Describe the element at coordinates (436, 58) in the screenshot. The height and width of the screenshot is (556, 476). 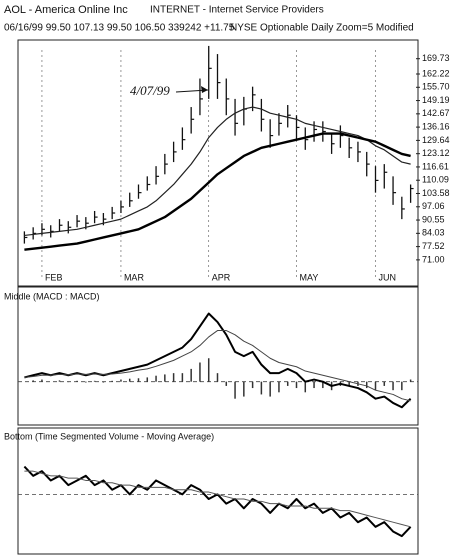
I see `y-tick-label: 169.73` at that location.